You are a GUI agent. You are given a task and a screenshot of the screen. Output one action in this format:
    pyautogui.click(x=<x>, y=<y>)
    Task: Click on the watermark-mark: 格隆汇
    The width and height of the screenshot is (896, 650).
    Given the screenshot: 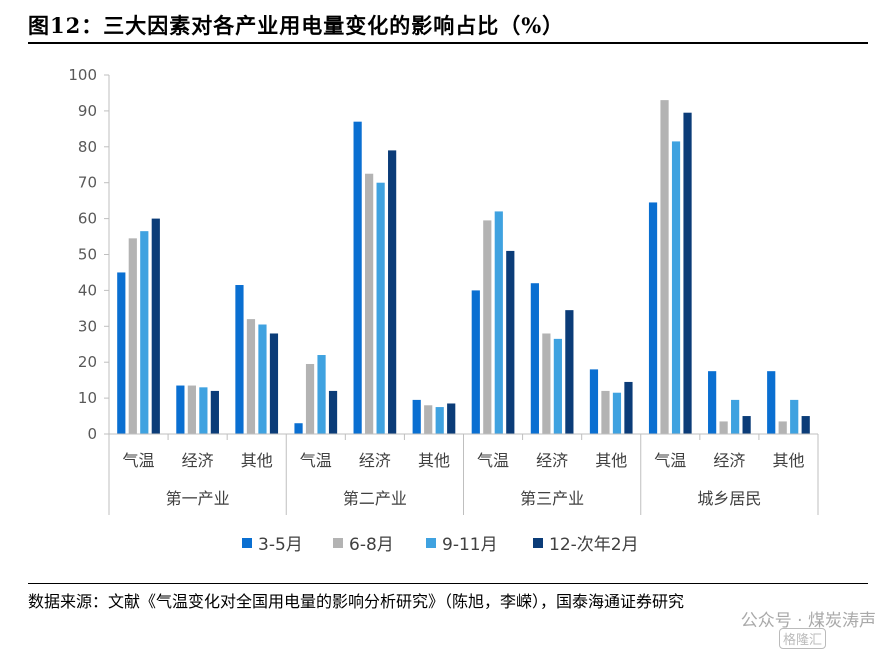 What is the action you would take?
    pyautogui.click(x=802, y=638)
    